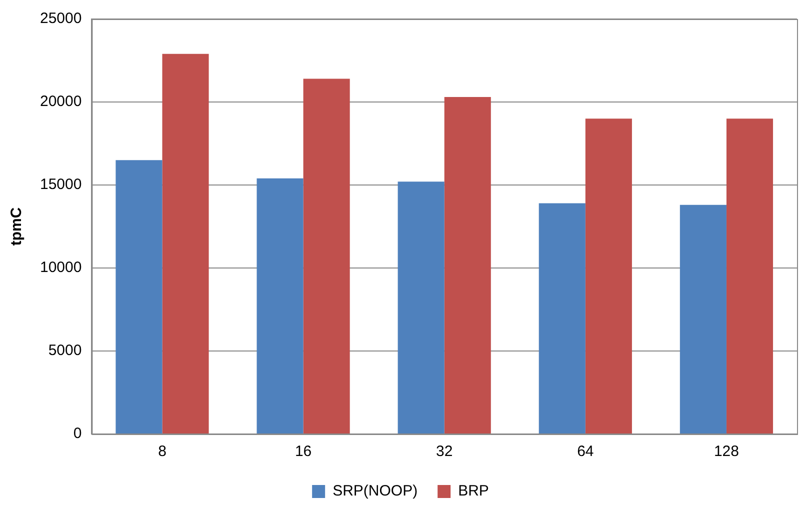 Image resolution: width=801 pixels, height=513 pixels. Describe the element at coordinates (77, 433) in the screenshot. I see `y-tick-label: 0` at that location.